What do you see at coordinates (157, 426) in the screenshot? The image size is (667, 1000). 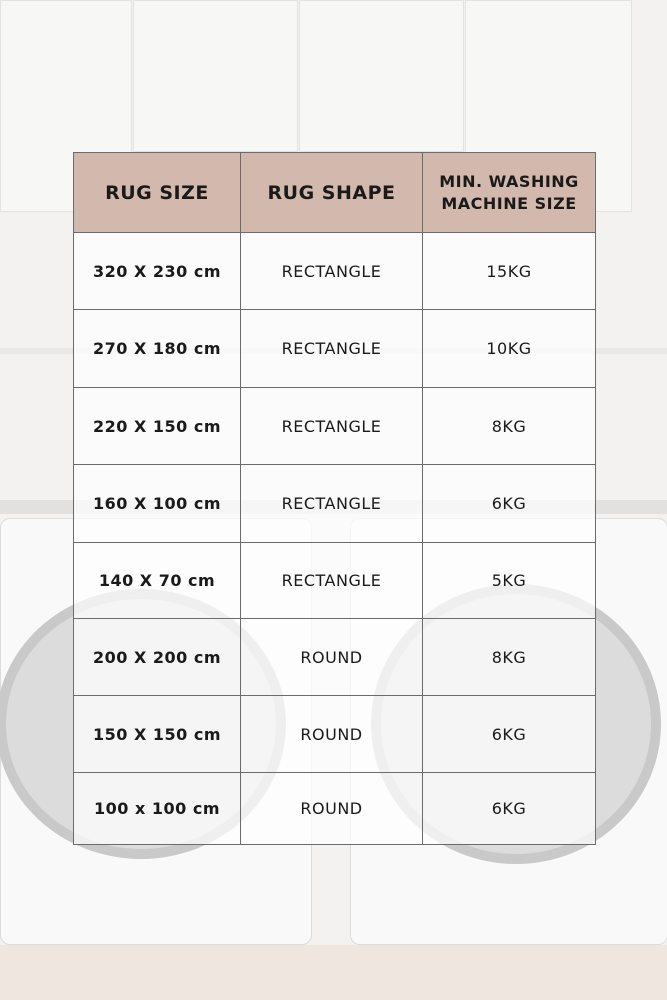 I see `rug-size-cell: 220 X 150 cm` at bounding box center [157, 426].